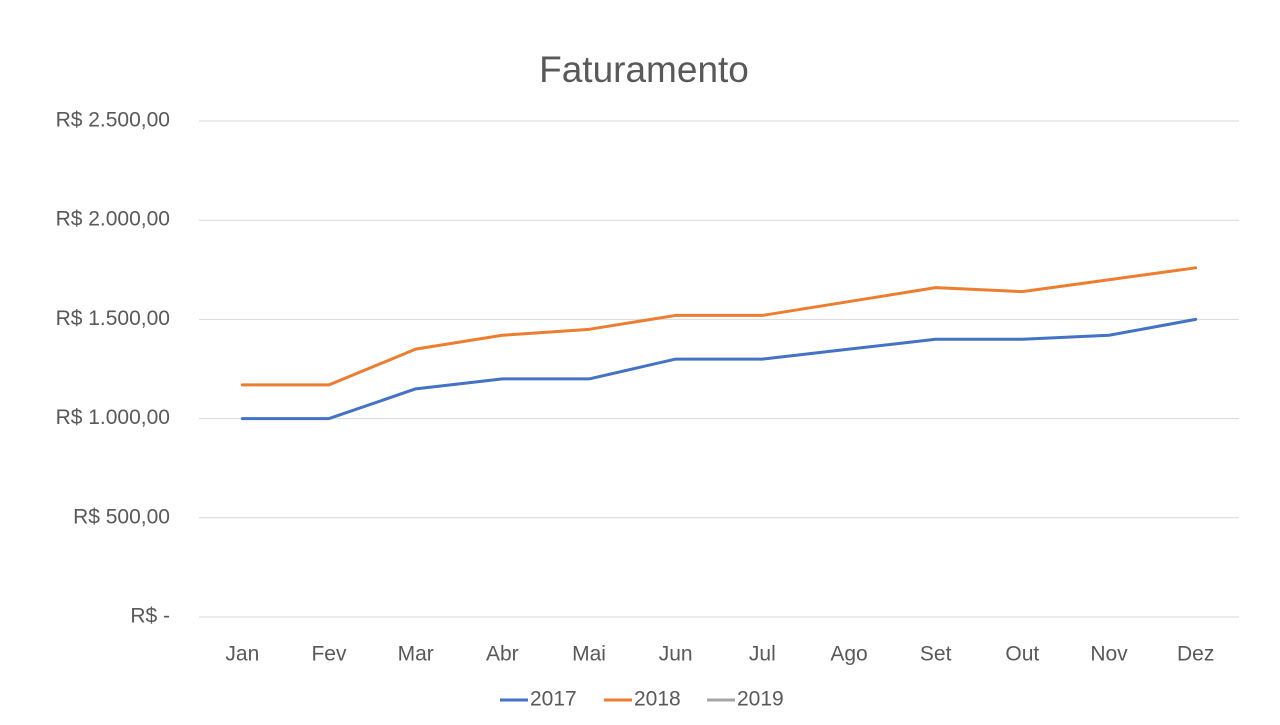  Describe the element at coordinates (1022, 654) in the screenshot. I see `x-tick-label: Out` at that location.